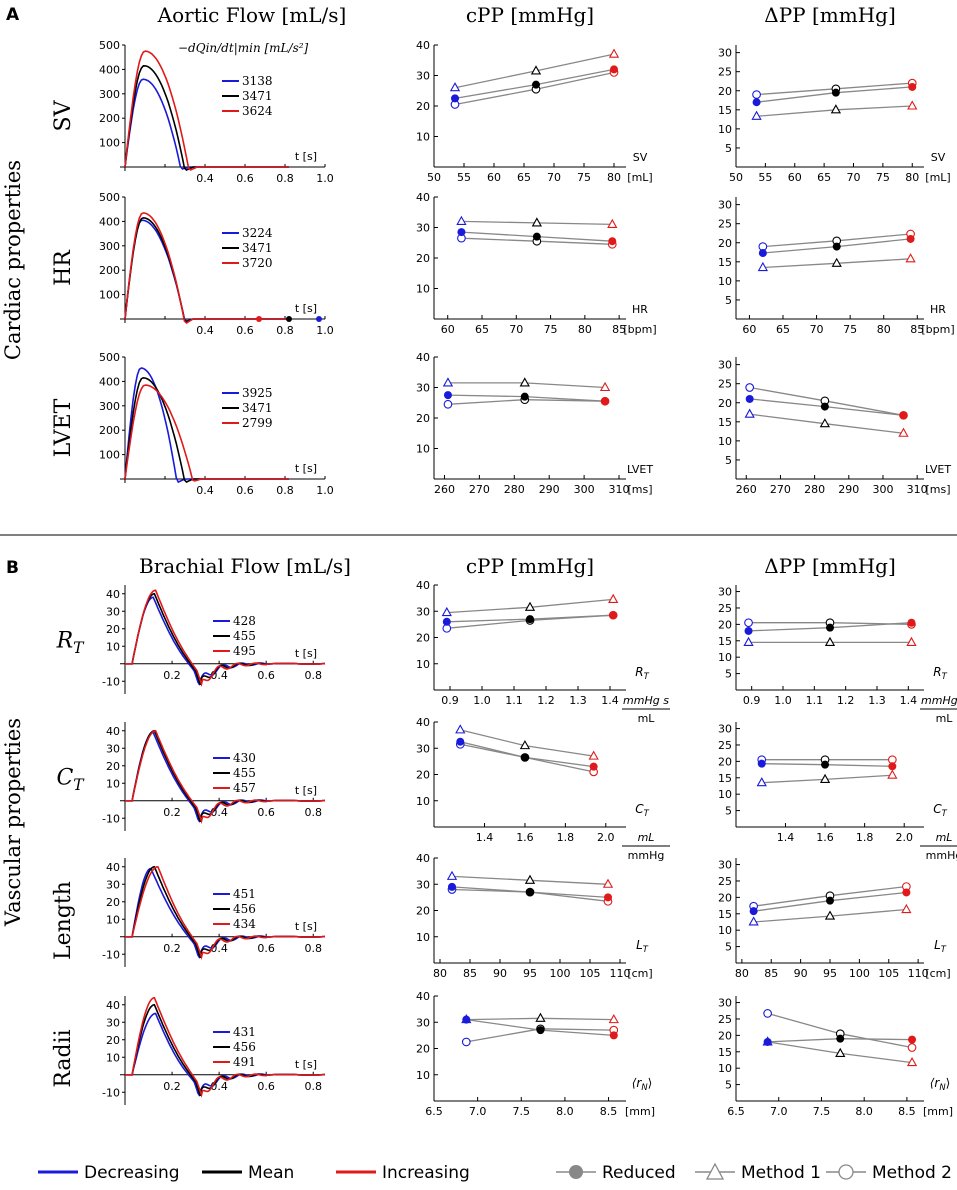 This screenshot has height=1190, width=957. I want to click on cpp-lvet-ytick-label: 20, so click(423, 418).